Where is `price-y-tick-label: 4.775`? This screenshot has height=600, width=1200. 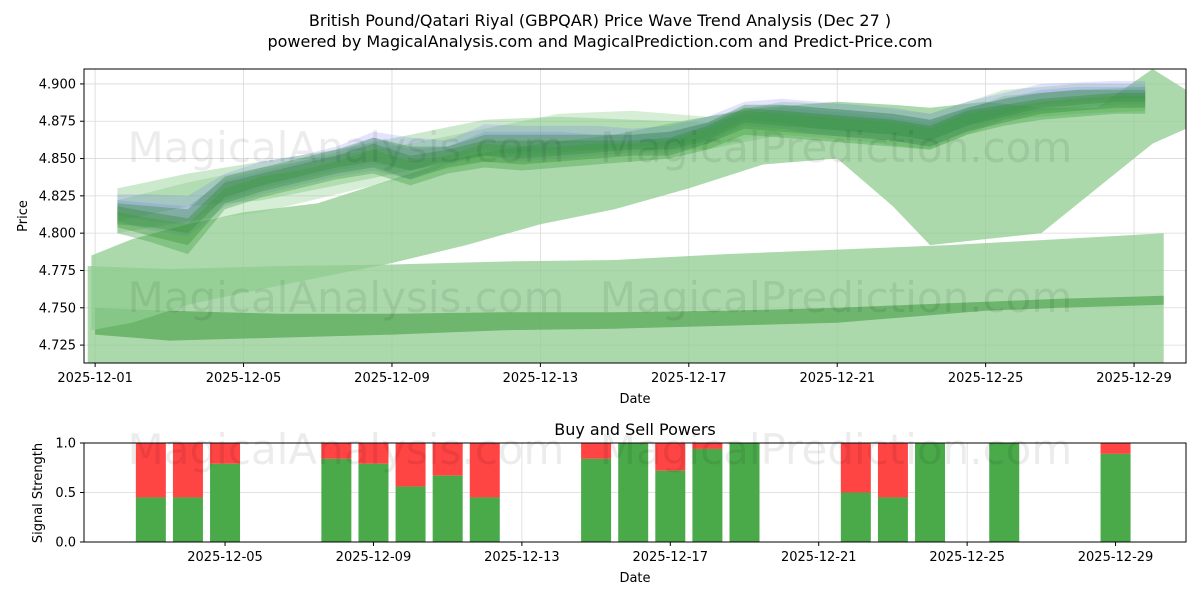 price-y-tick-label: 4.775 is located at coordinates (57, 271).